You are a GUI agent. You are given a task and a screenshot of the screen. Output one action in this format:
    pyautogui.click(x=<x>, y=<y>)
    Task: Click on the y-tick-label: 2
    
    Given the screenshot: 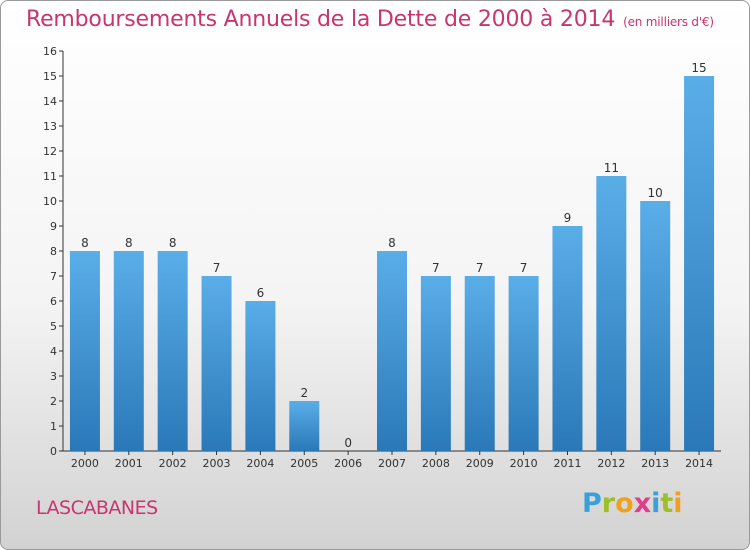 What is the action you would take?
    pyautogui.click(x=53, y=401)
    